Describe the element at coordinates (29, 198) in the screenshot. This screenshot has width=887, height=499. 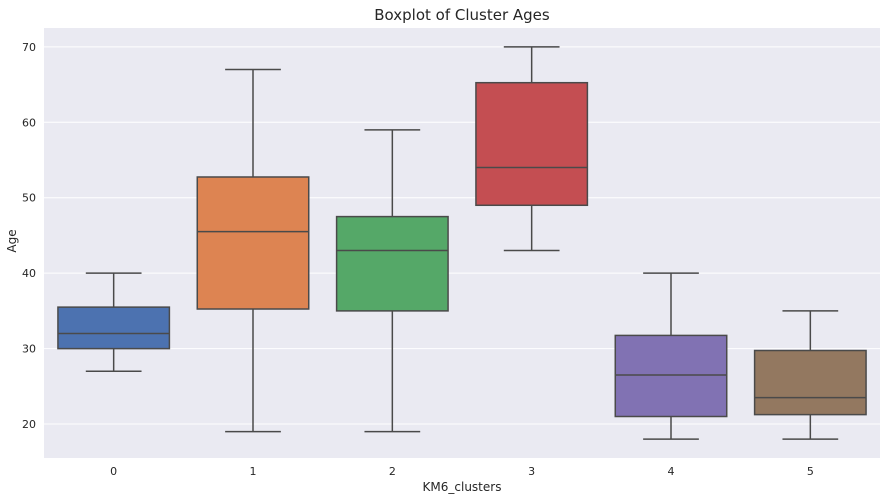
I see `y-tick-label: 50` at that location.